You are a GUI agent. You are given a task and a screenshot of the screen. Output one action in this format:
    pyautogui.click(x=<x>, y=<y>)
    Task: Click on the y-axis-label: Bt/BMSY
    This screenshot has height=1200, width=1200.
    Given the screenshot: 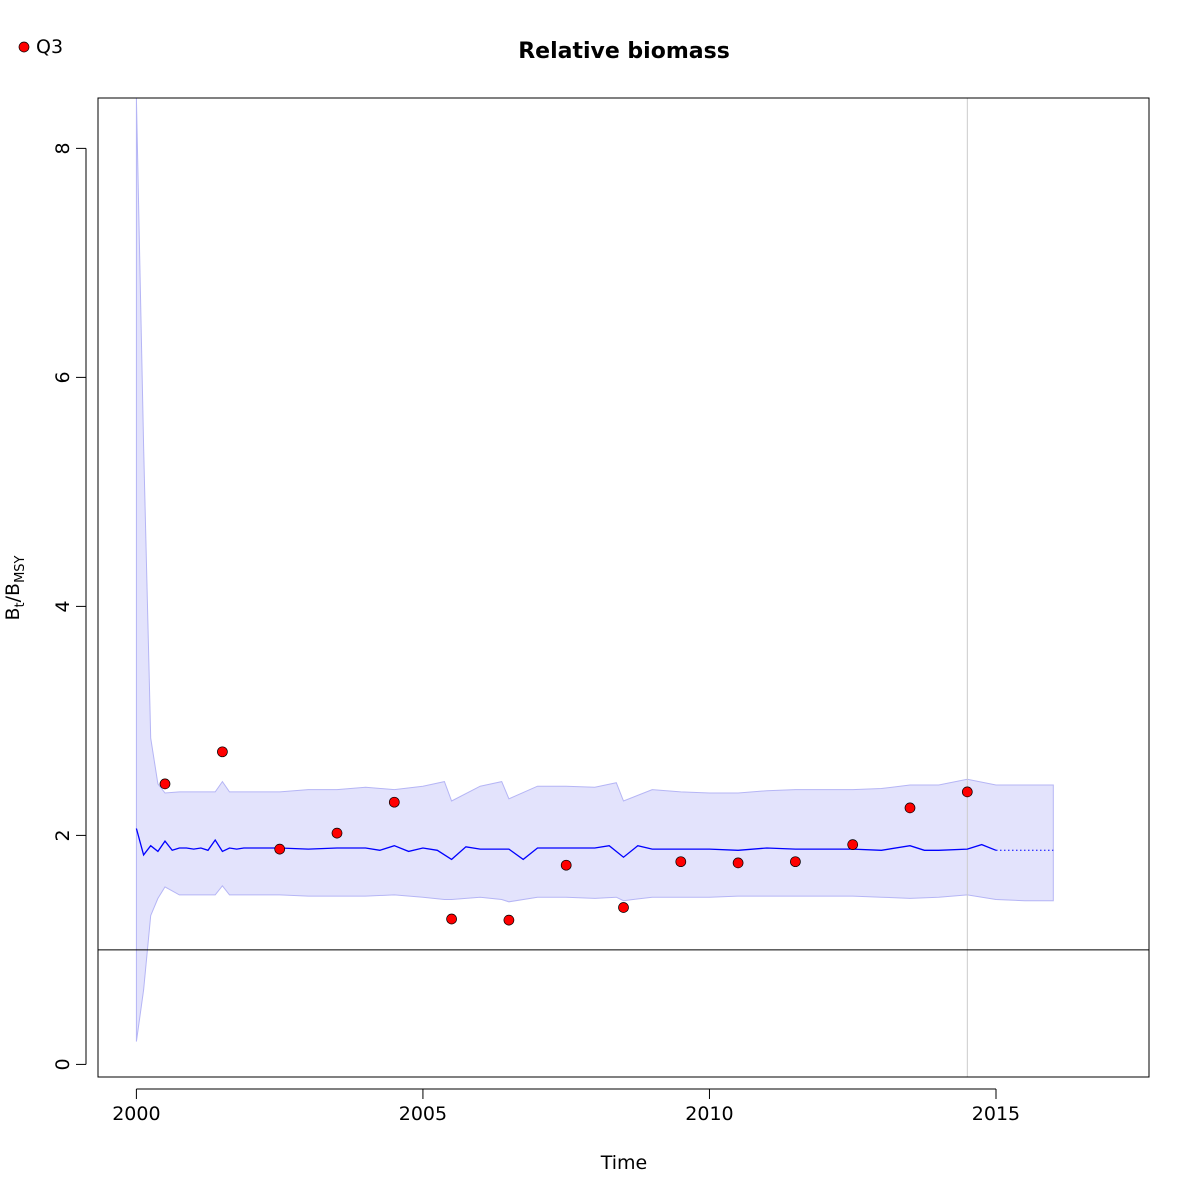 What is the action you would take?
    pyautogui.click(x=15, y=587)
    